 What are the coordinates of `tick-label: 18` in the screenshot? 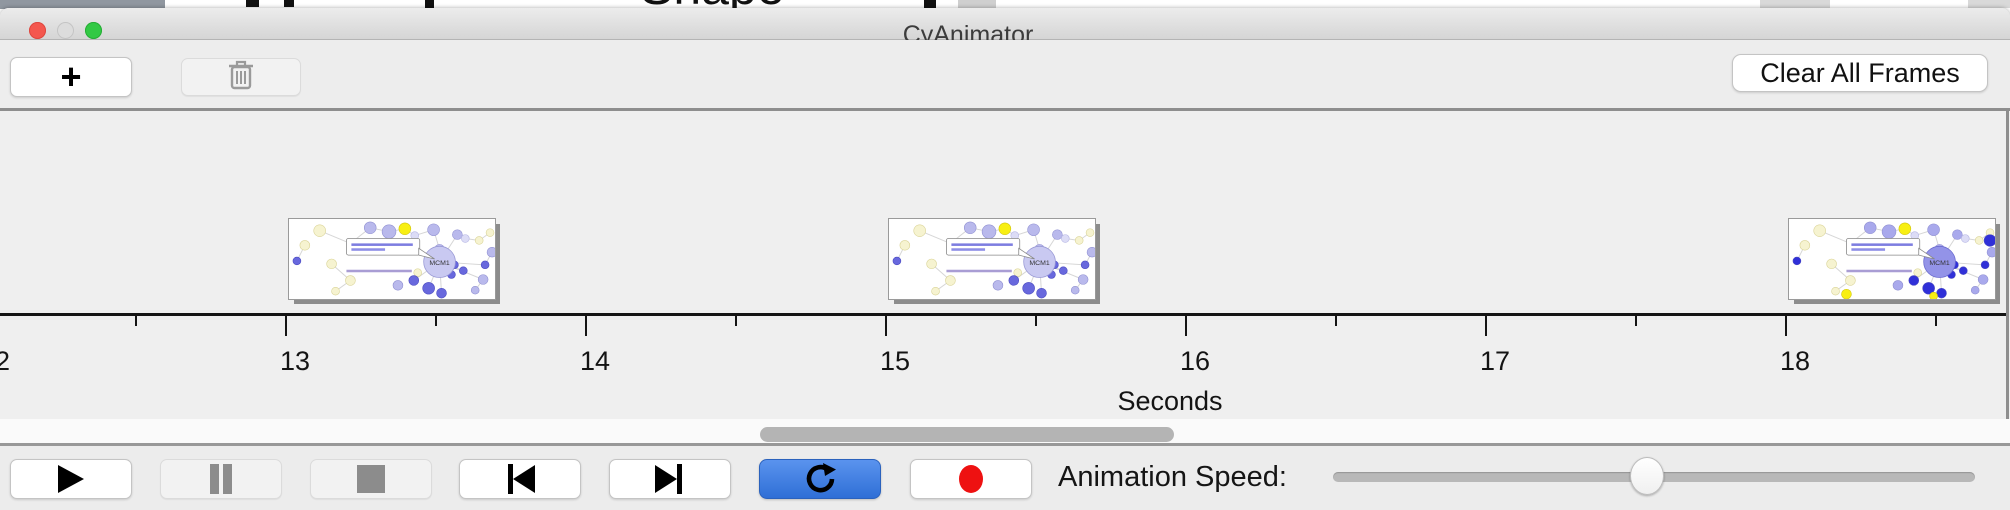 It's located at (1795, 361).